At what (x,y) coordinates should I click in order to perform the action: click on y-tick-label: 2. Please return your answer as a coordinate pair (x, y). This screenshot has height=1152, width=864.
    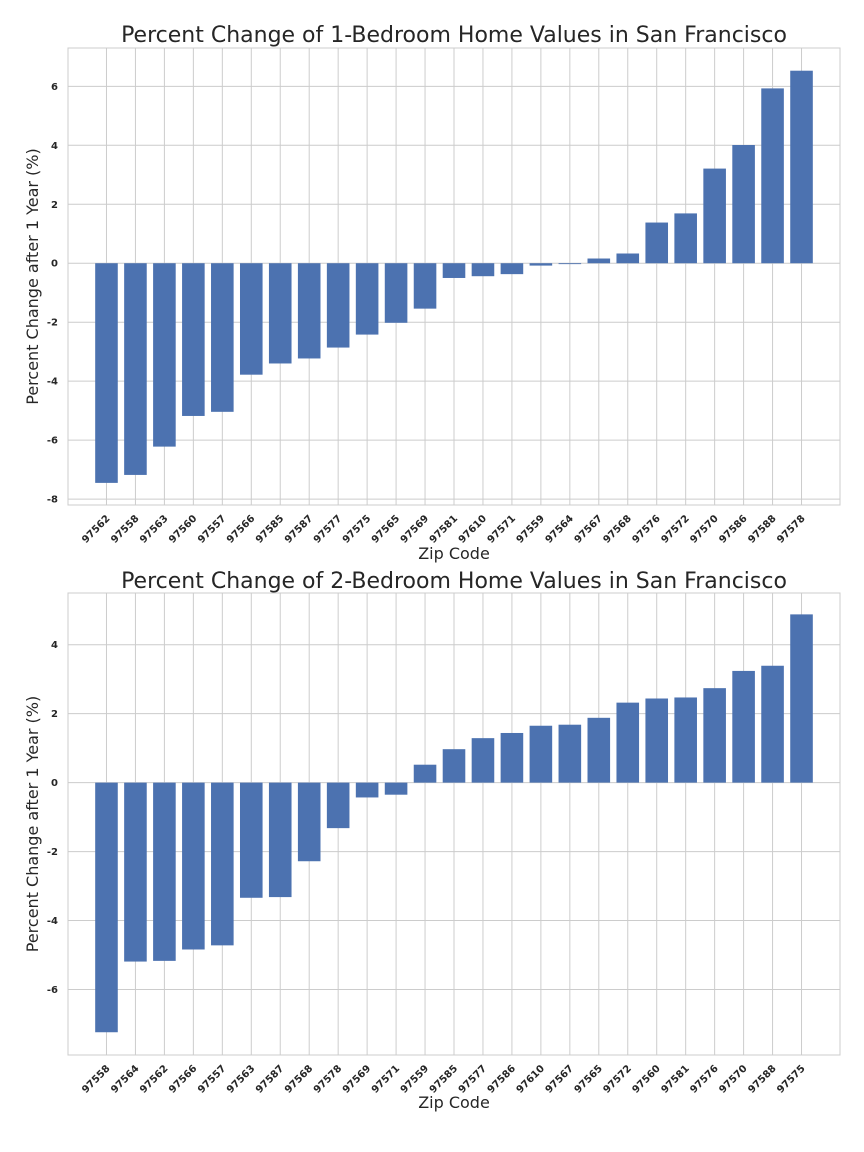
    Looking at the image, I should click on (54, 714).